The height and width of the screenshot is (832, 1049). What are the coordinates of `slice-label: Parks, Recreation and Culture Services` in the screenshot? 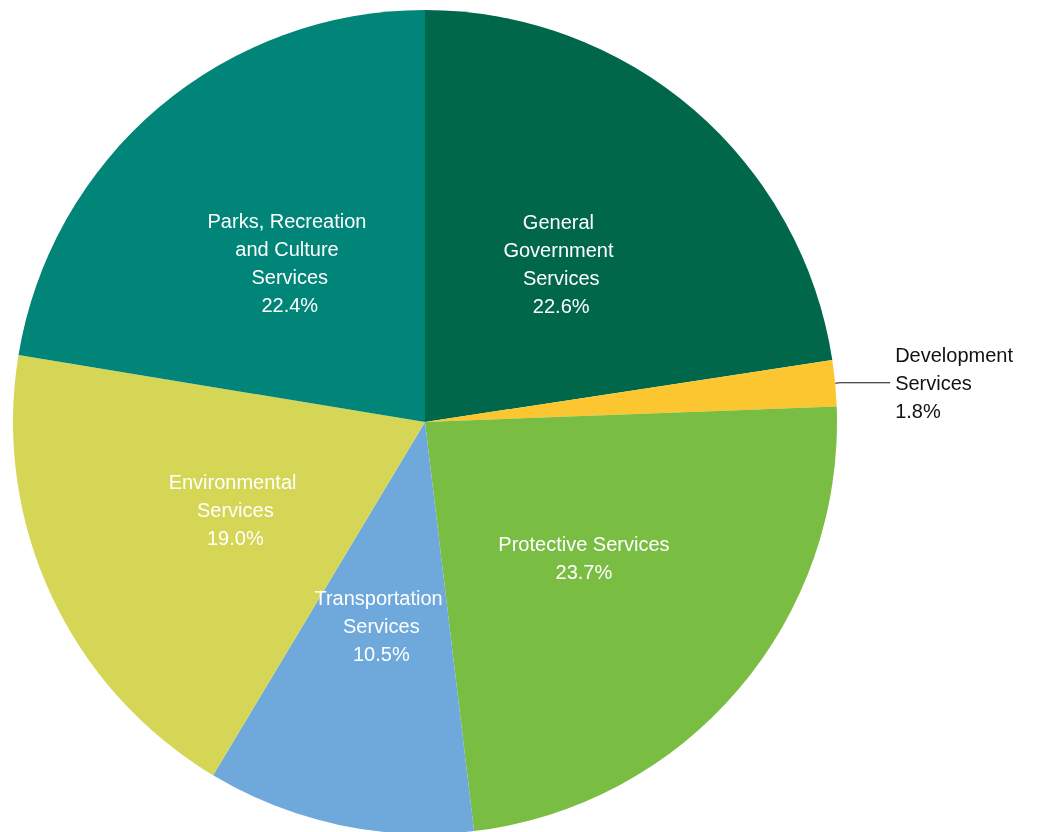 It's located at (290, 248).